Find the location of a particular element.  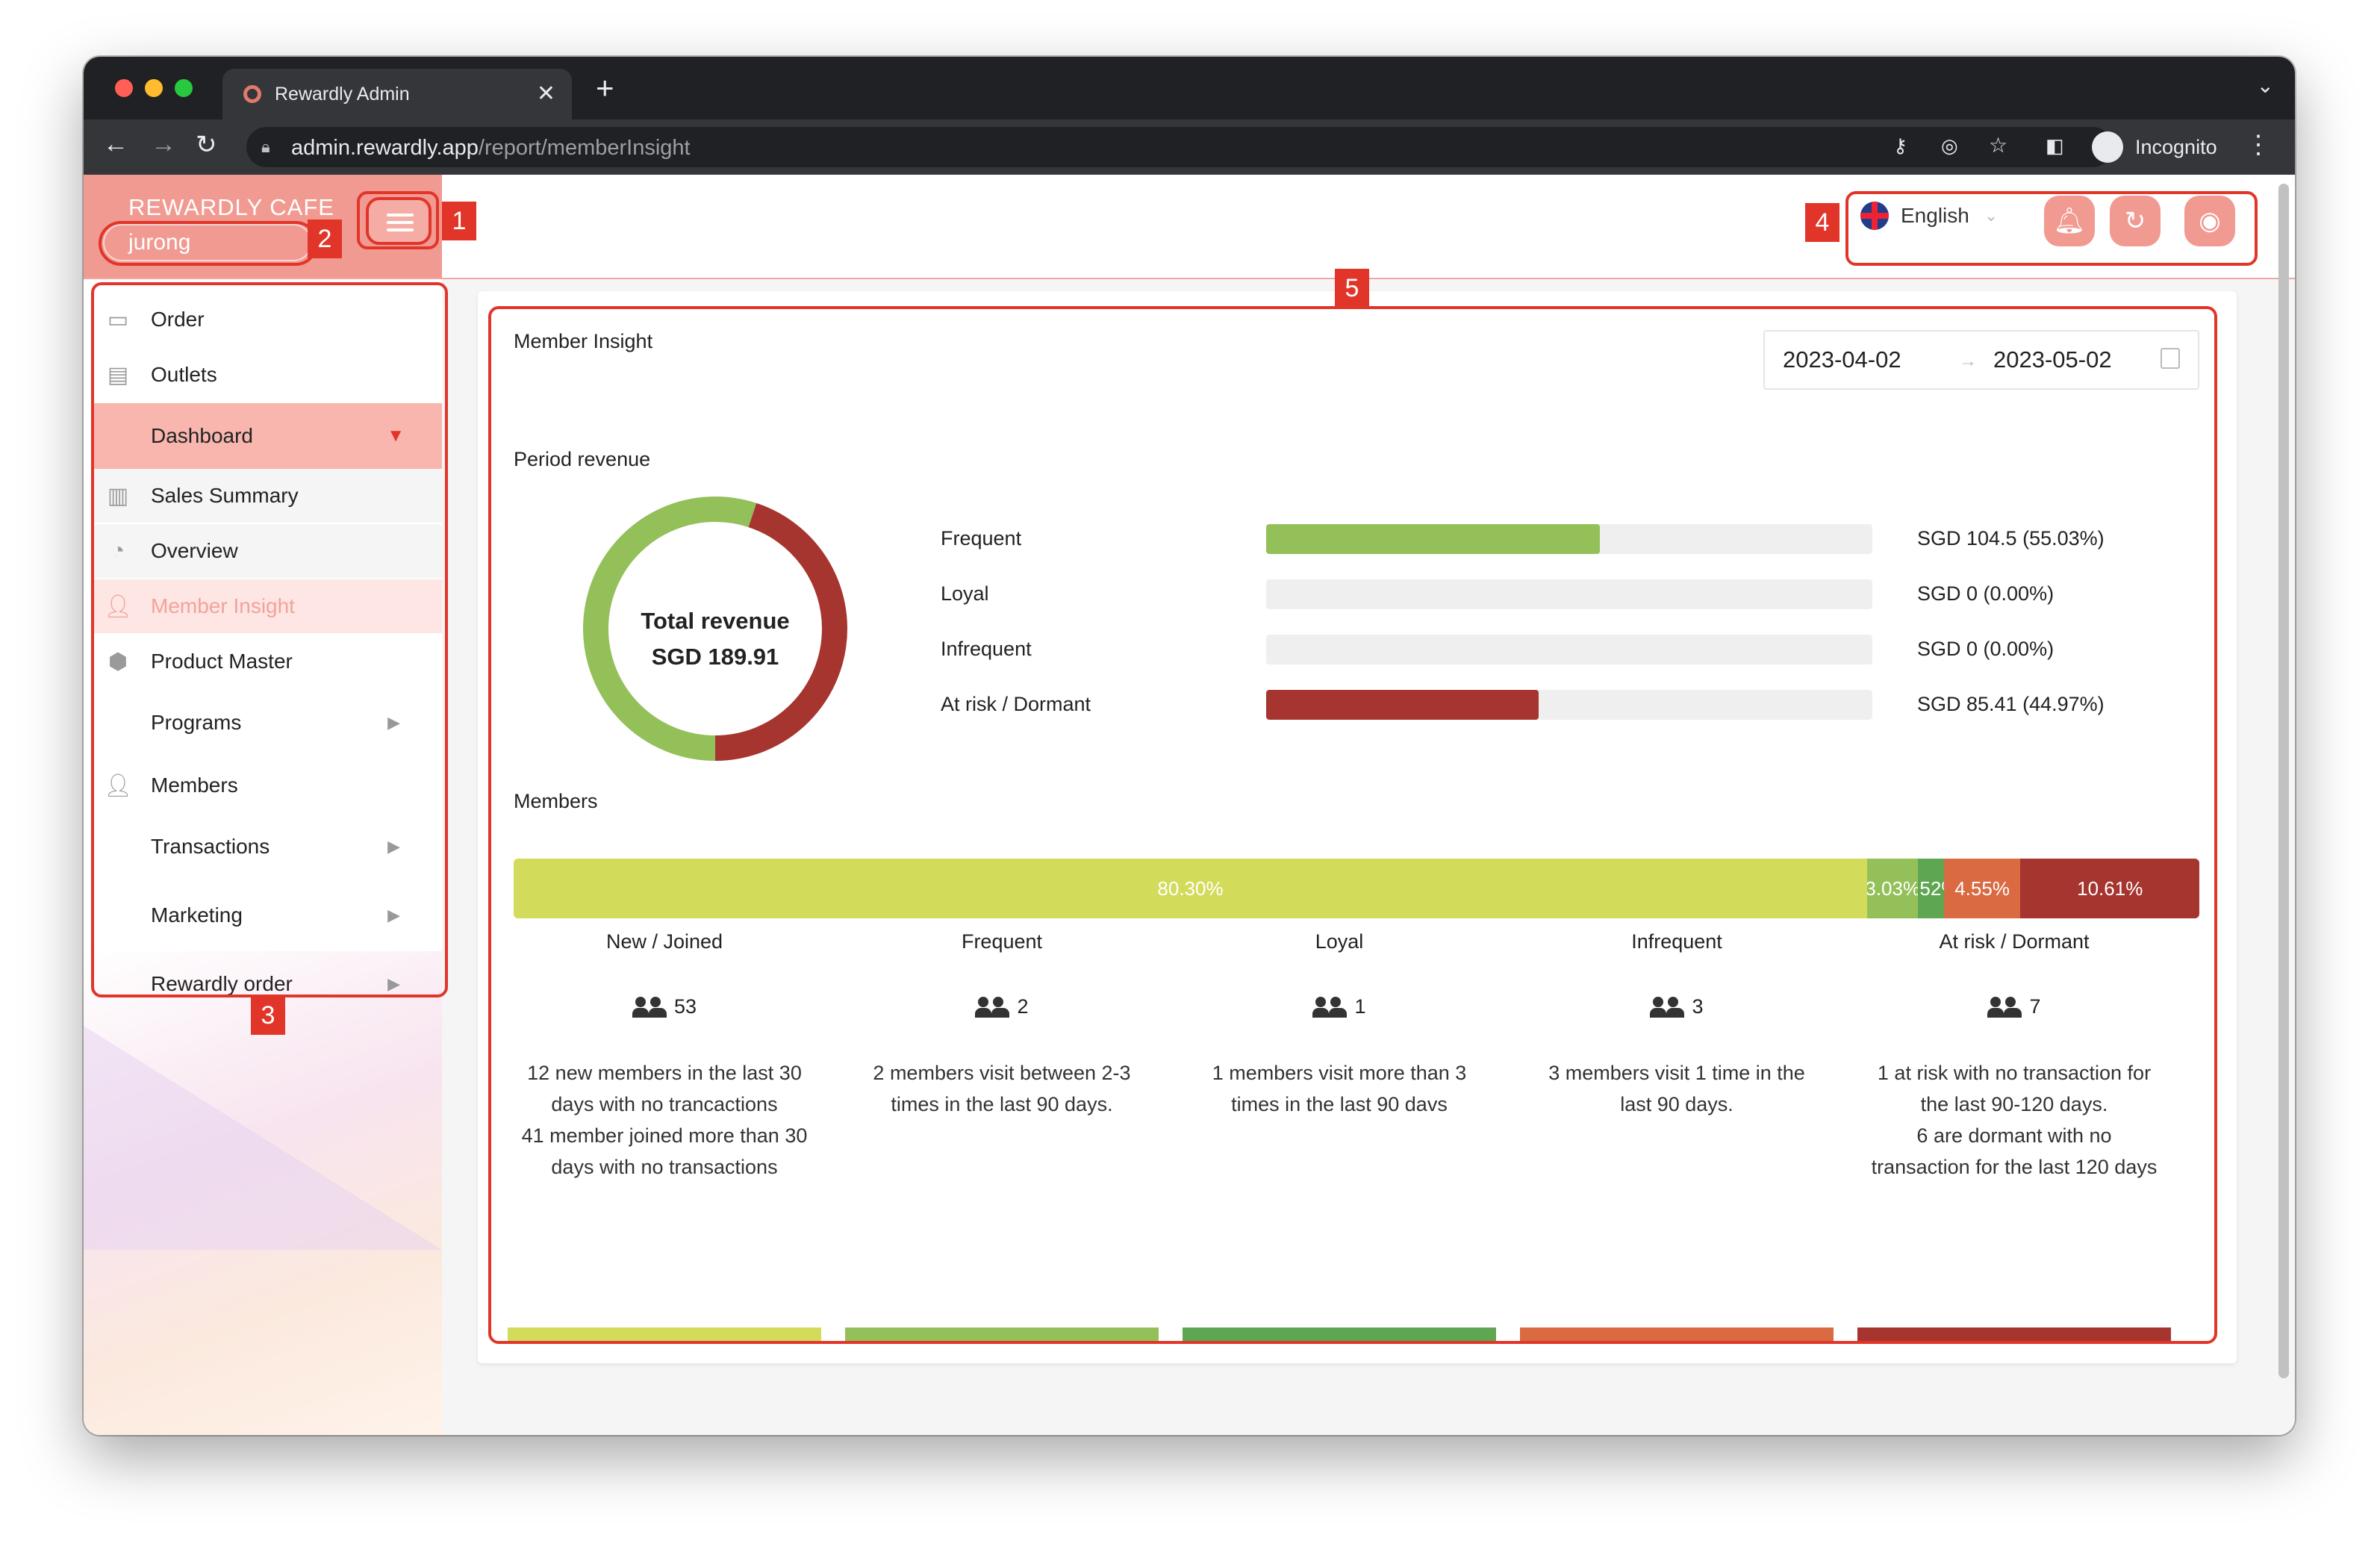

date-from: 2023-04-02 is located at coordinates (1842, 359).